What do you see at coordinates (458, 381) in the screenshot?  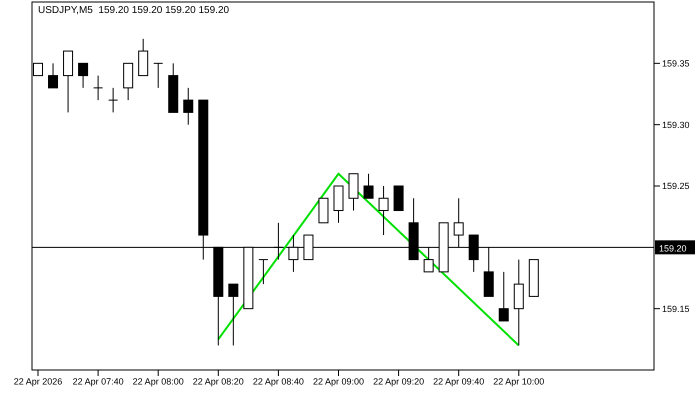 I see `x-tick-label: 22 Apr 09:40` at bounding box center [458, 381].